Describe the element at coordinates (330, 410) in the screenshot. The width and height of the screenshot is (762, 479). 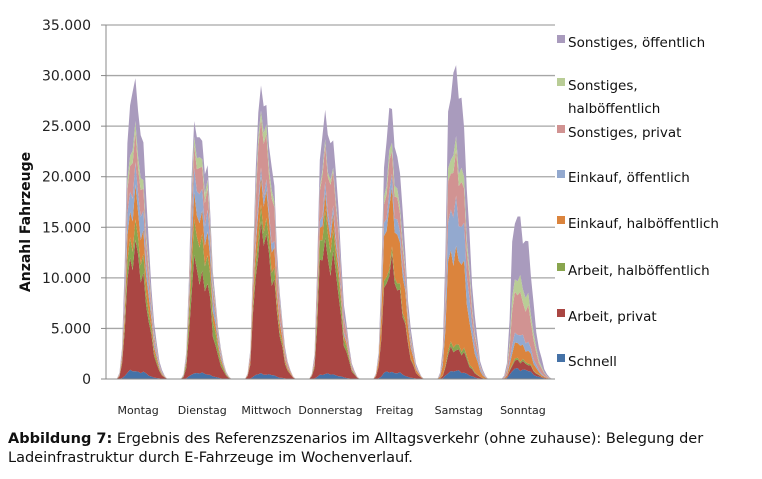
I see `x-tick-label: Donnerstag` at that location.